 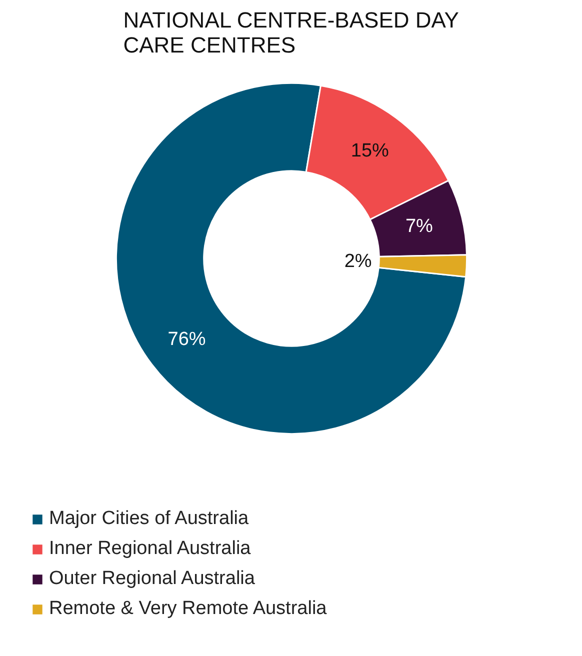 What do you see at coordinates (188, 609) in the screenshot?
I see `legend-label: Remote & Very Remote Australia` at bounding box center [188, 609].